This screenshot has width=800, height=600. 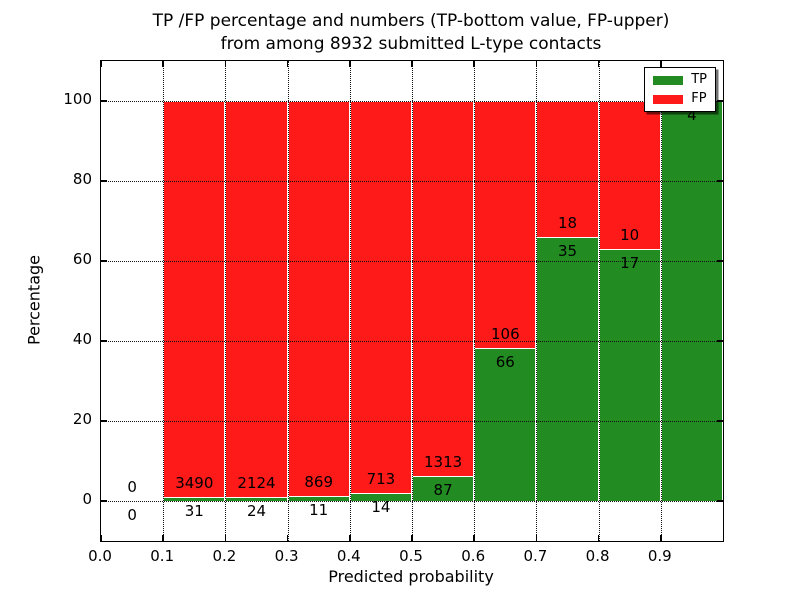 What do you see at coordinates (132, 487) in the screenshot?
I see `fp-count-label: 0` at bounding box center [132, 487].